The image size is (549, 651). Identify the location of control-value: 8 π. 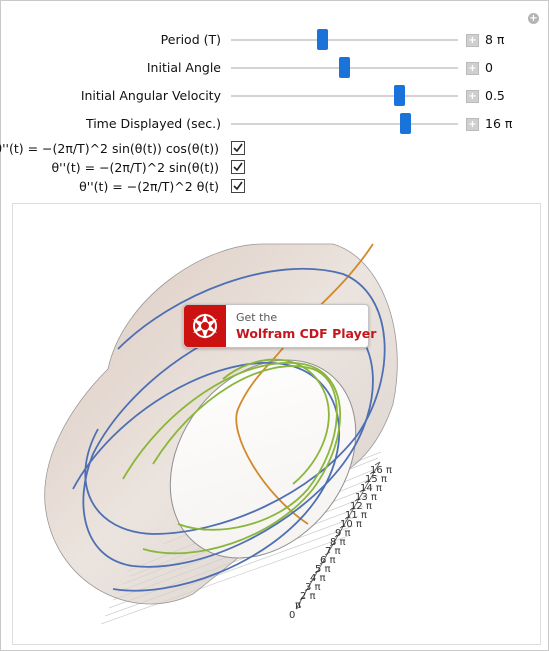
(494, 39).